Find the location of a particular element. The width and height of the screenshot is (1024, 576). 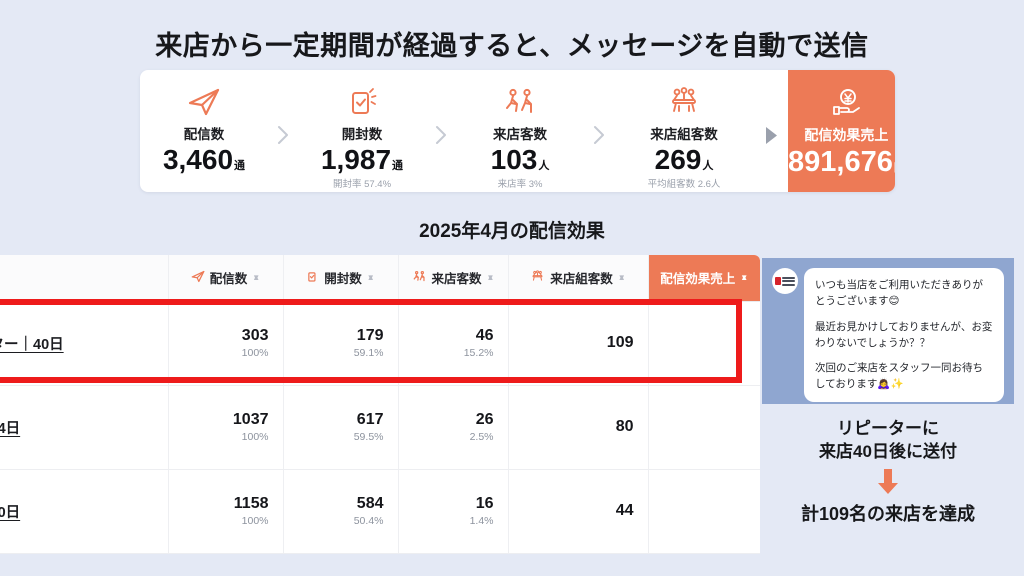

funnel-step-value: 3,460通 is located at coordinates (204, 159).